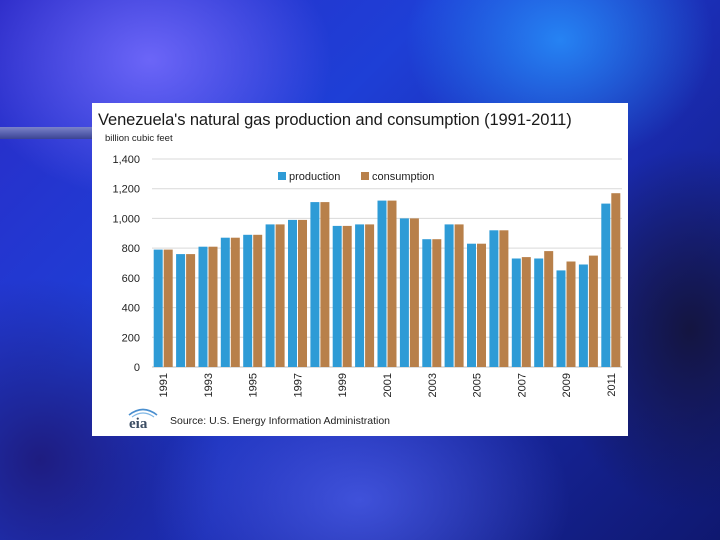 The height and width of the screenshot is (540, 720). Describe the element at coordinates (280, 295) in the screenshot. I see `consumption-bar-1996` at that location.